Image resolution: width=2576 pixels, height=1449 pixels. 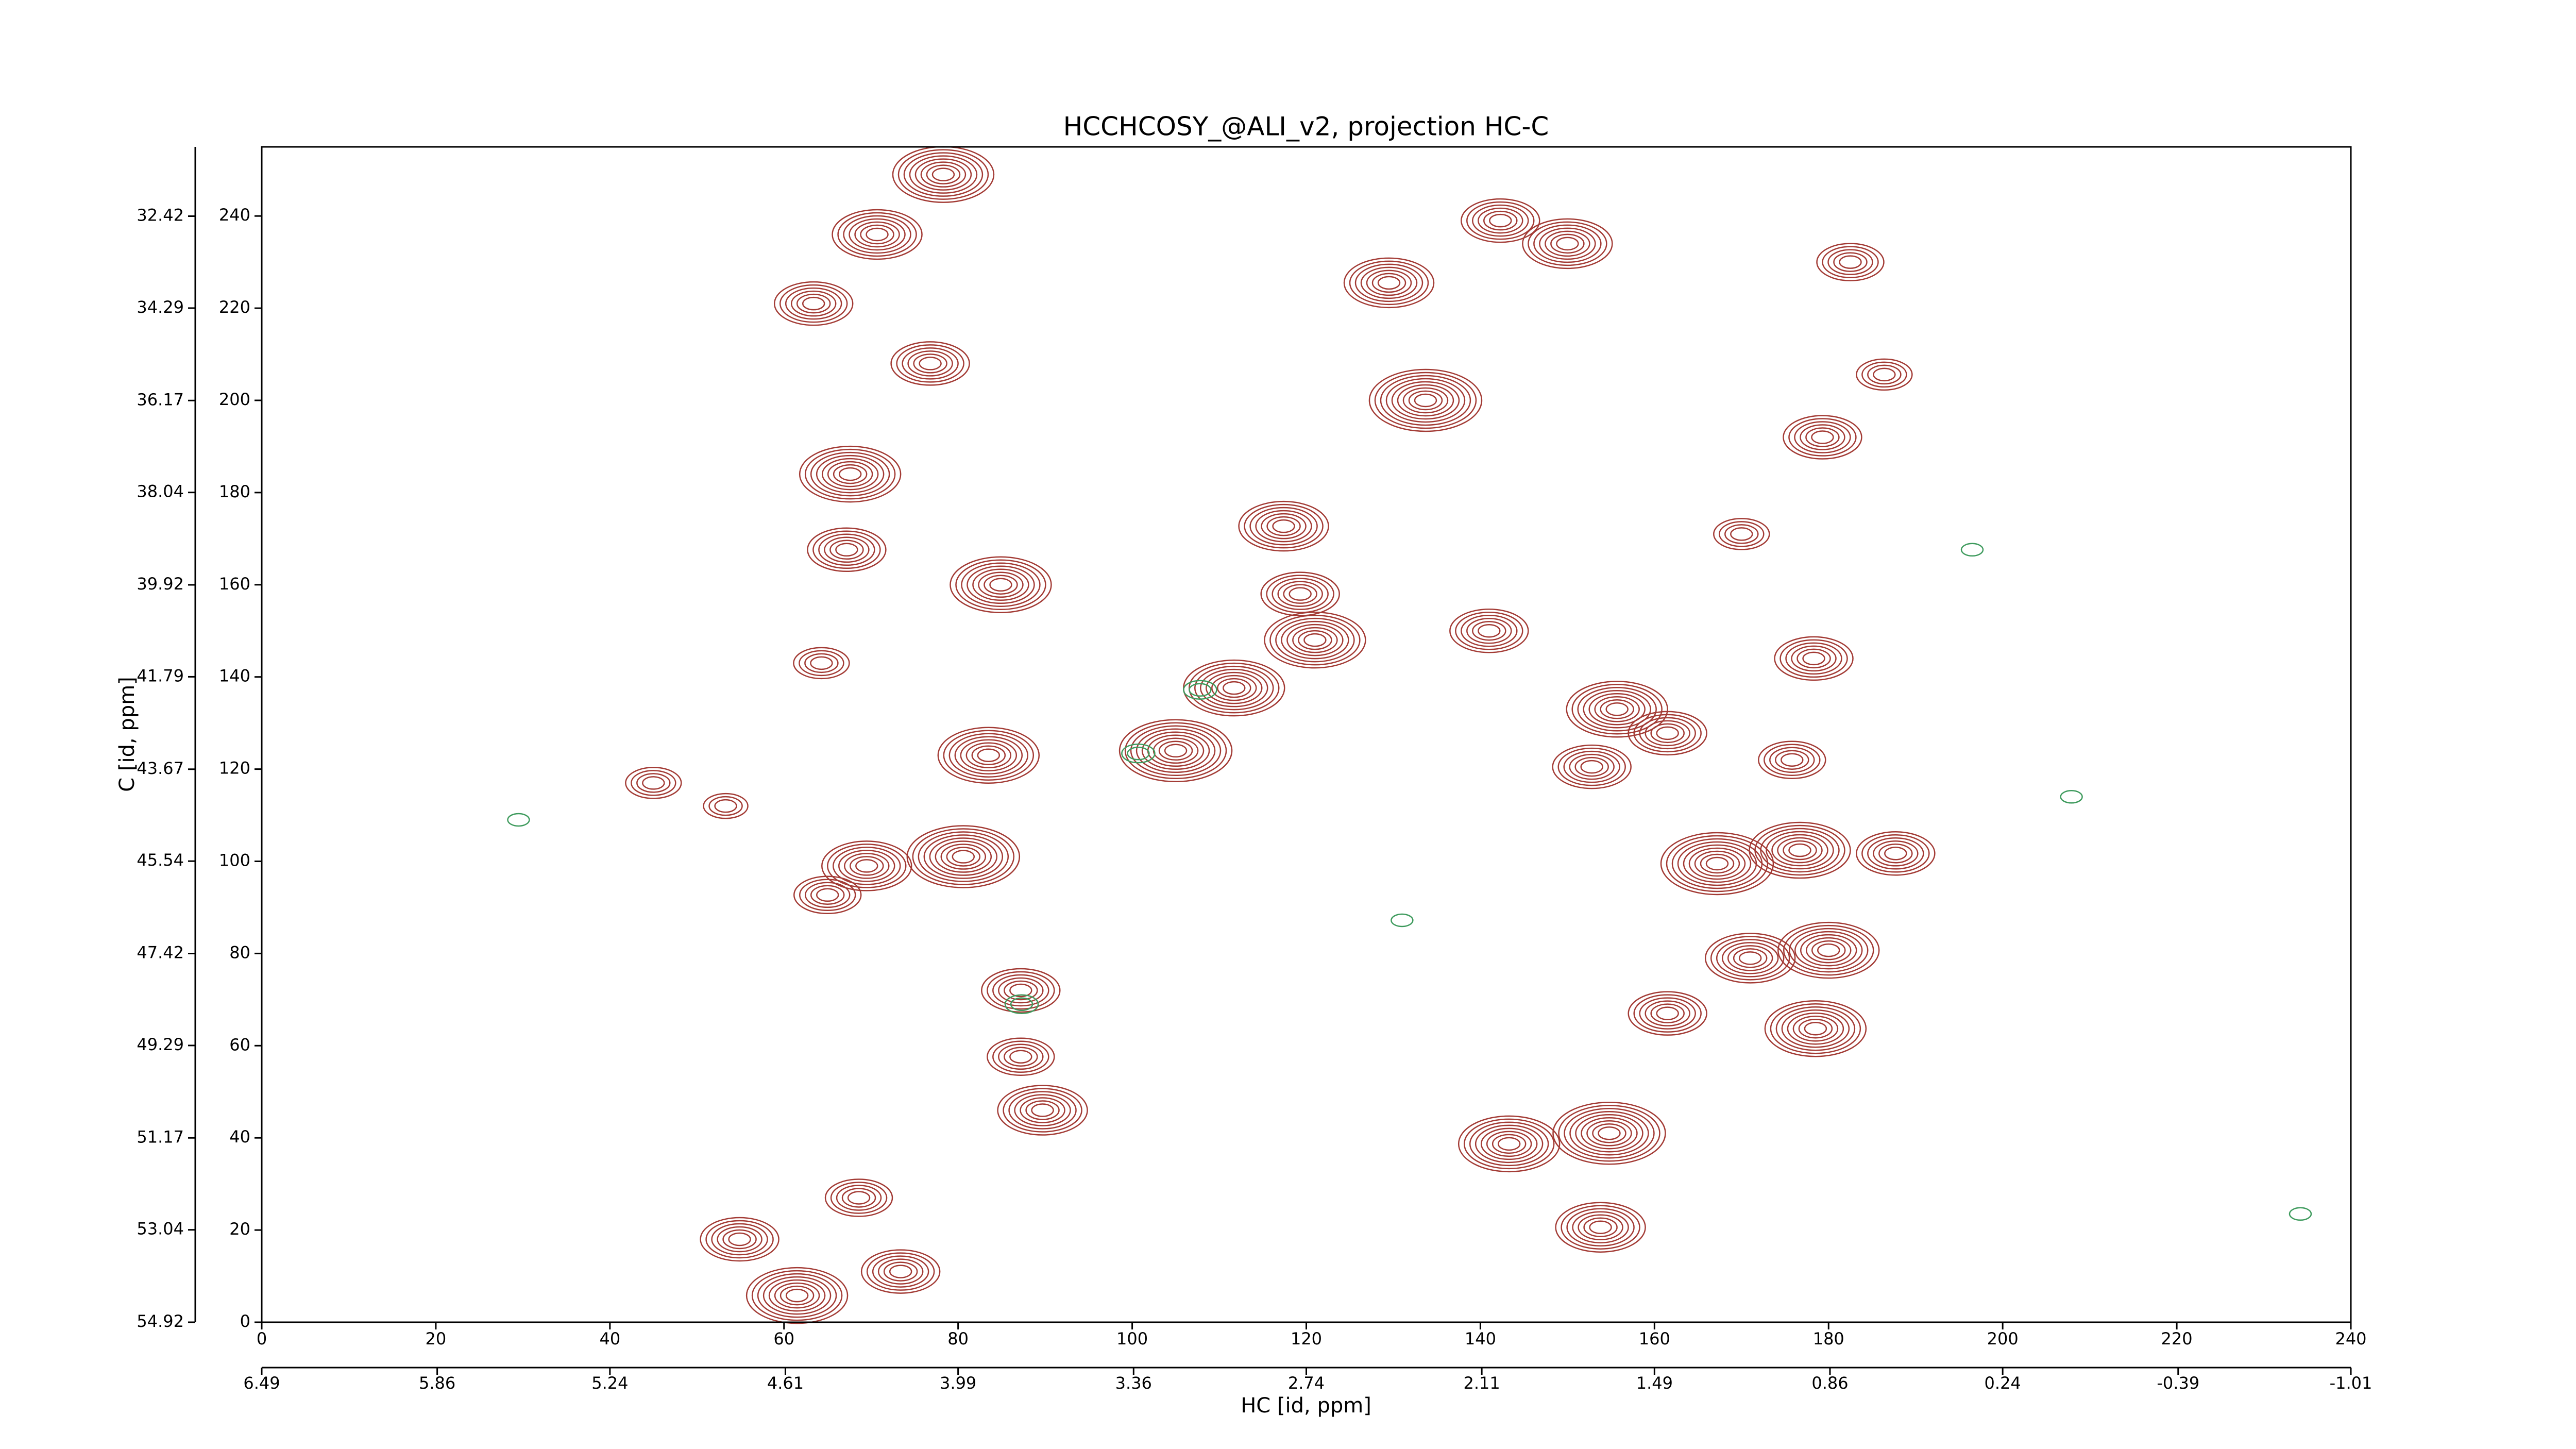 I want to click on y2-tick-label: 47.42, so click(x=160, y=953).